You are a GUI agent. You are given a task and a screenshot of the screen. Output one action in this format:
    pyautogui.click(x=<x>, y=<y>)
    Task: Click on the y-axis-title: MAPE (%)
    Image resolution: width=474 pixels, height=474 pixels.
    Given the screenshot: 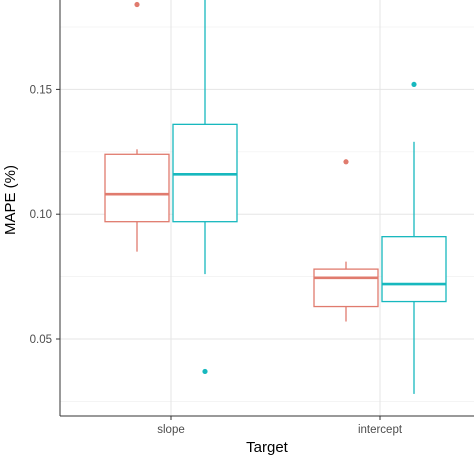 What is the action you would take?
    pyautogui.click(x=10, y=200)
    